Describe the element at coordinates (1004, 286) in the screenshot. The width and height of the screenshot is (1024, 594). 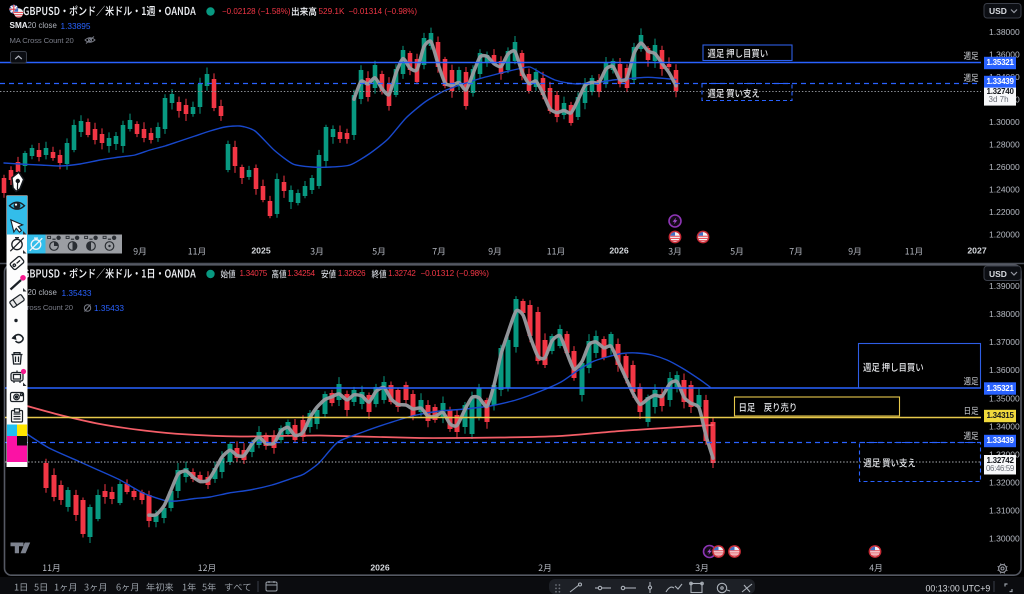
I see `svg-text: 1.39000` at that location.